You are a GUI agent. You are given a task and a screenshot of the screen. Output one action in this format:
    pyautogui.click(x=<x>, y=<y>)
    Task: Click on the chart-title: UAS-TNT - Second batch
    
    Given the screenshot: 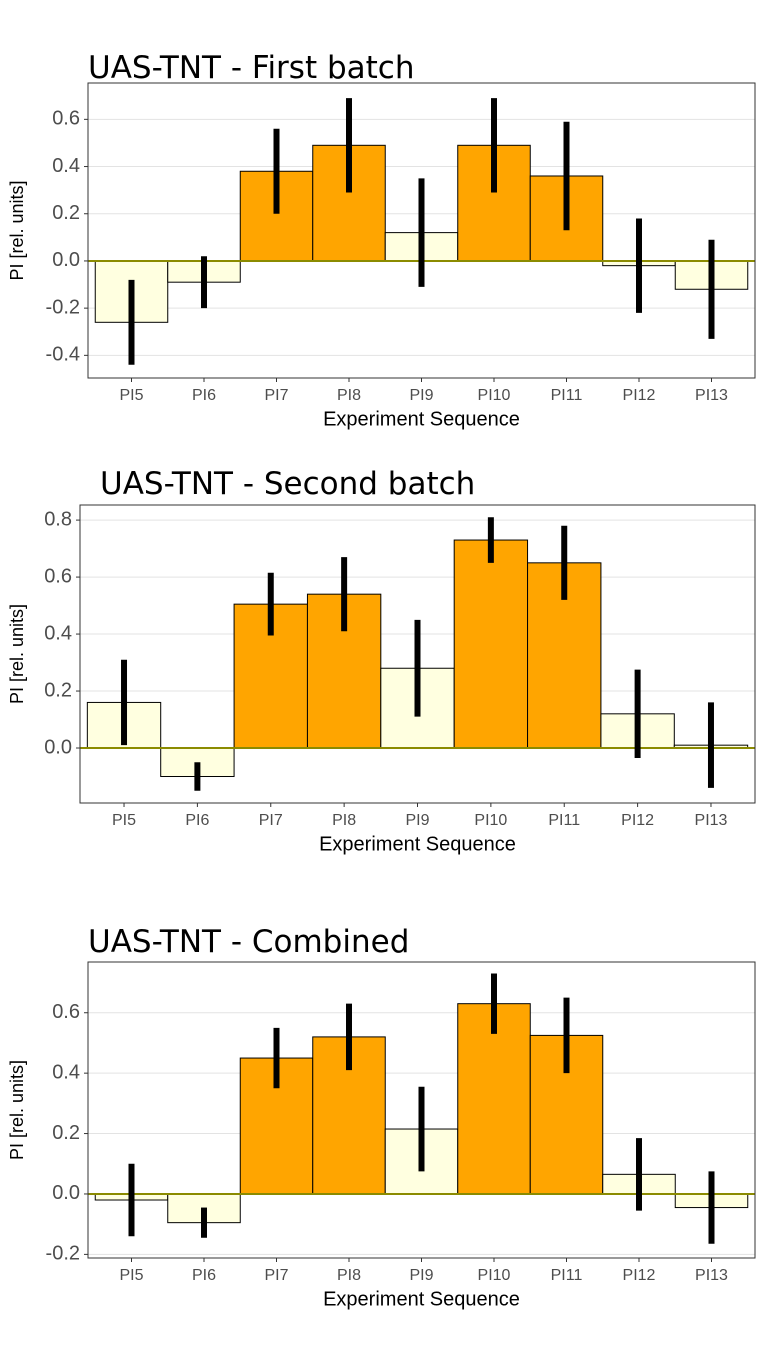 What is the action you would take?
    pyautogui.click(x=287, y=484)
    